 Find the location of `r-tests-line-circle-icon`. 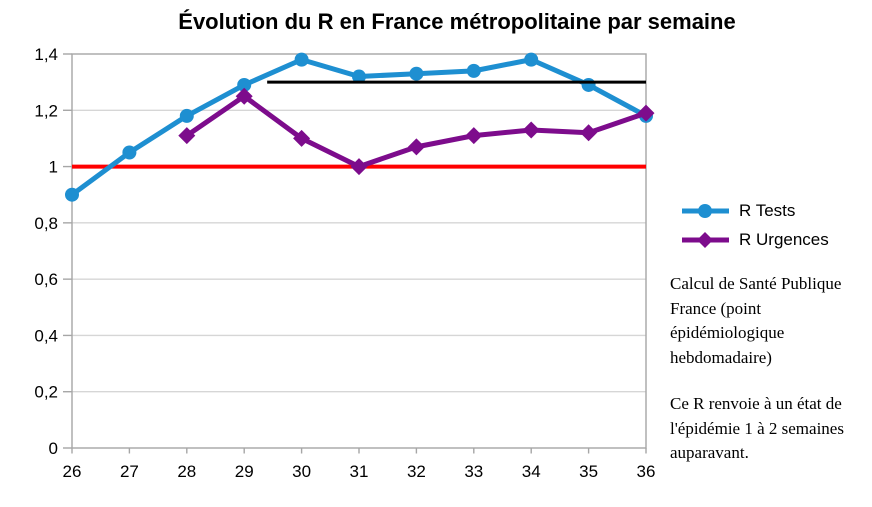

r-tests-line-circle-icon is located at coordinates (705, 210).